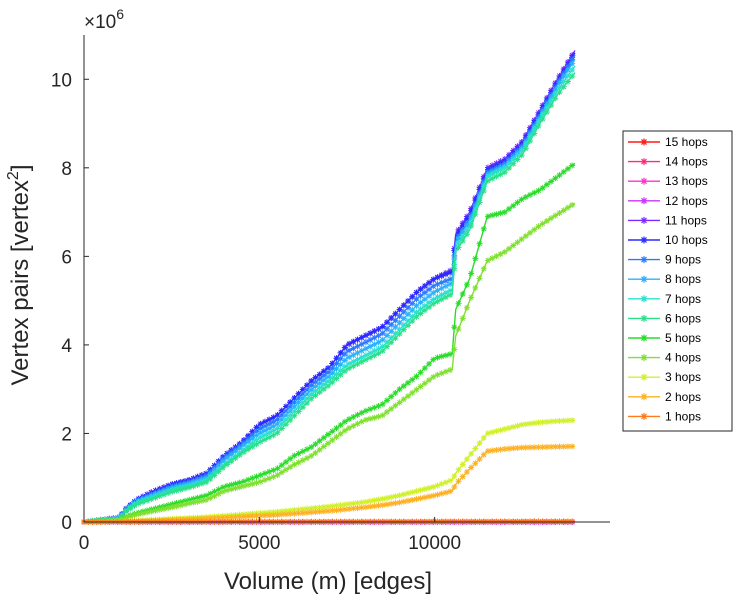 The image size is (743, 600). I want to click on legend-item-1-hops: 1 hops, so click(664, 416).